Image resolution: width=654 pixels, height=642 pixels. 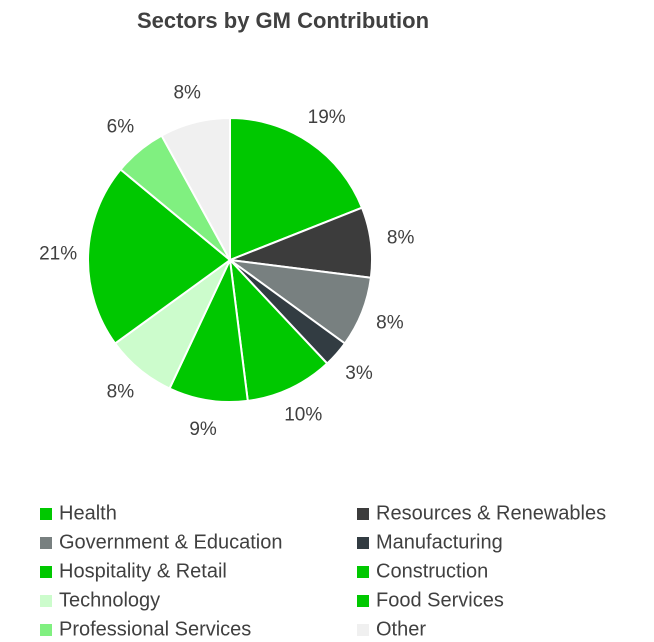 I want to click on legend-label: Health, so click(x=88, y=513).